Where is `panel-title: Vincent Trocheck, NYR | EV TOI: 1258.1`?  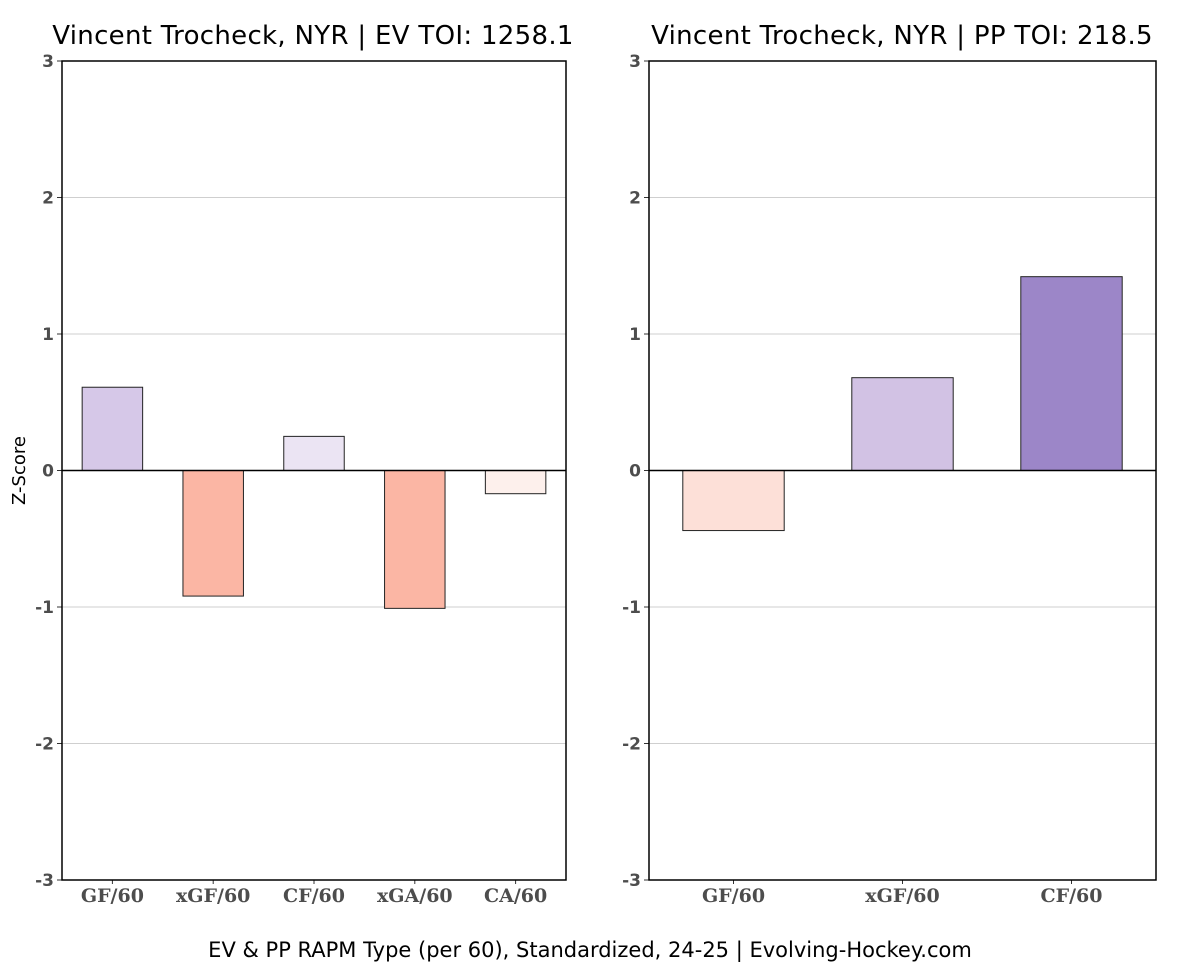
panel-title: Vincent Trocheck, NYR | EV TOI: 1258.1 is located at coordinates (312, 36).